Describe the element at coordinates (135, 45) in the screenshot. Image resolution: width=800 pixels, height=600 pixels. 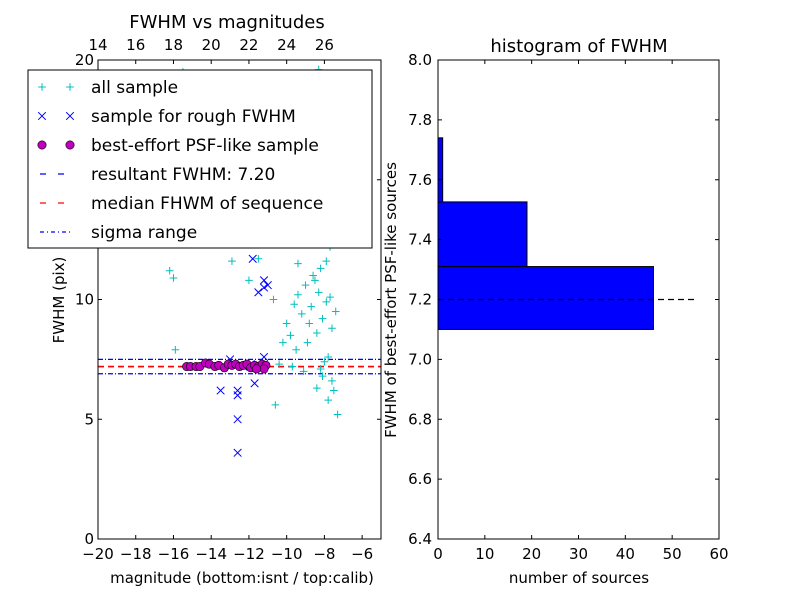
I see `top-tick-label: 16` at that location.